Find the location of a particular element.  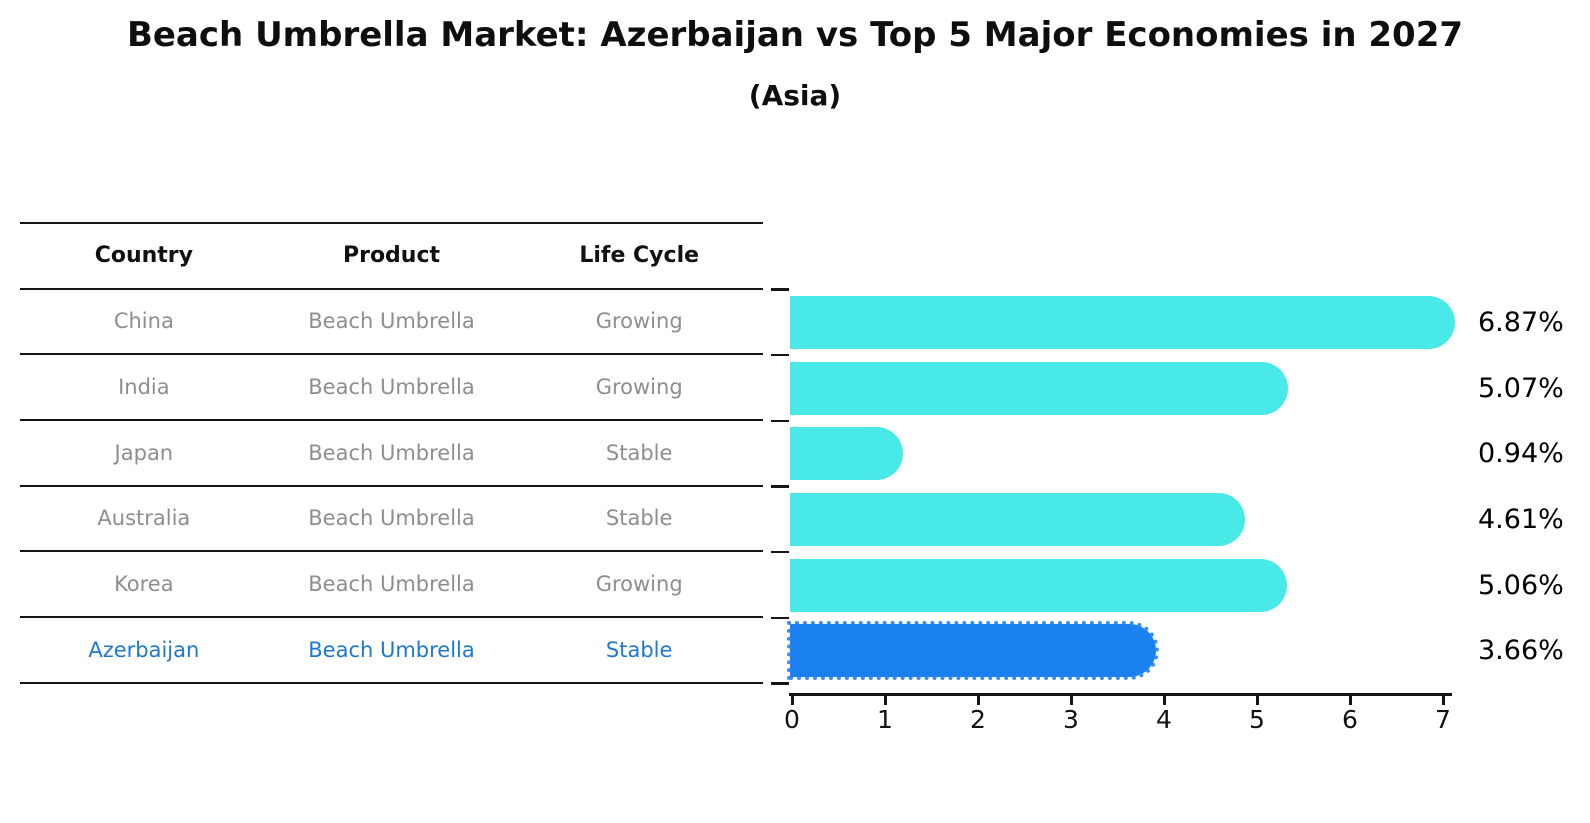

column-header-product: Product is located at coordinates (391, 256).